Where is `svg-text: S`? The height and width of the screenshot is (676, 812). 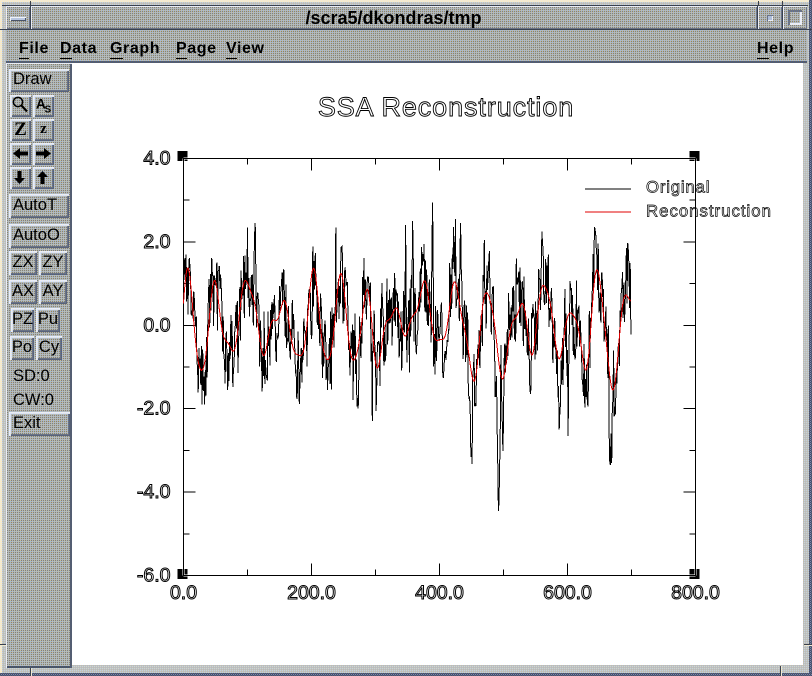 svg-text: S is located at coordinates (48, 110).